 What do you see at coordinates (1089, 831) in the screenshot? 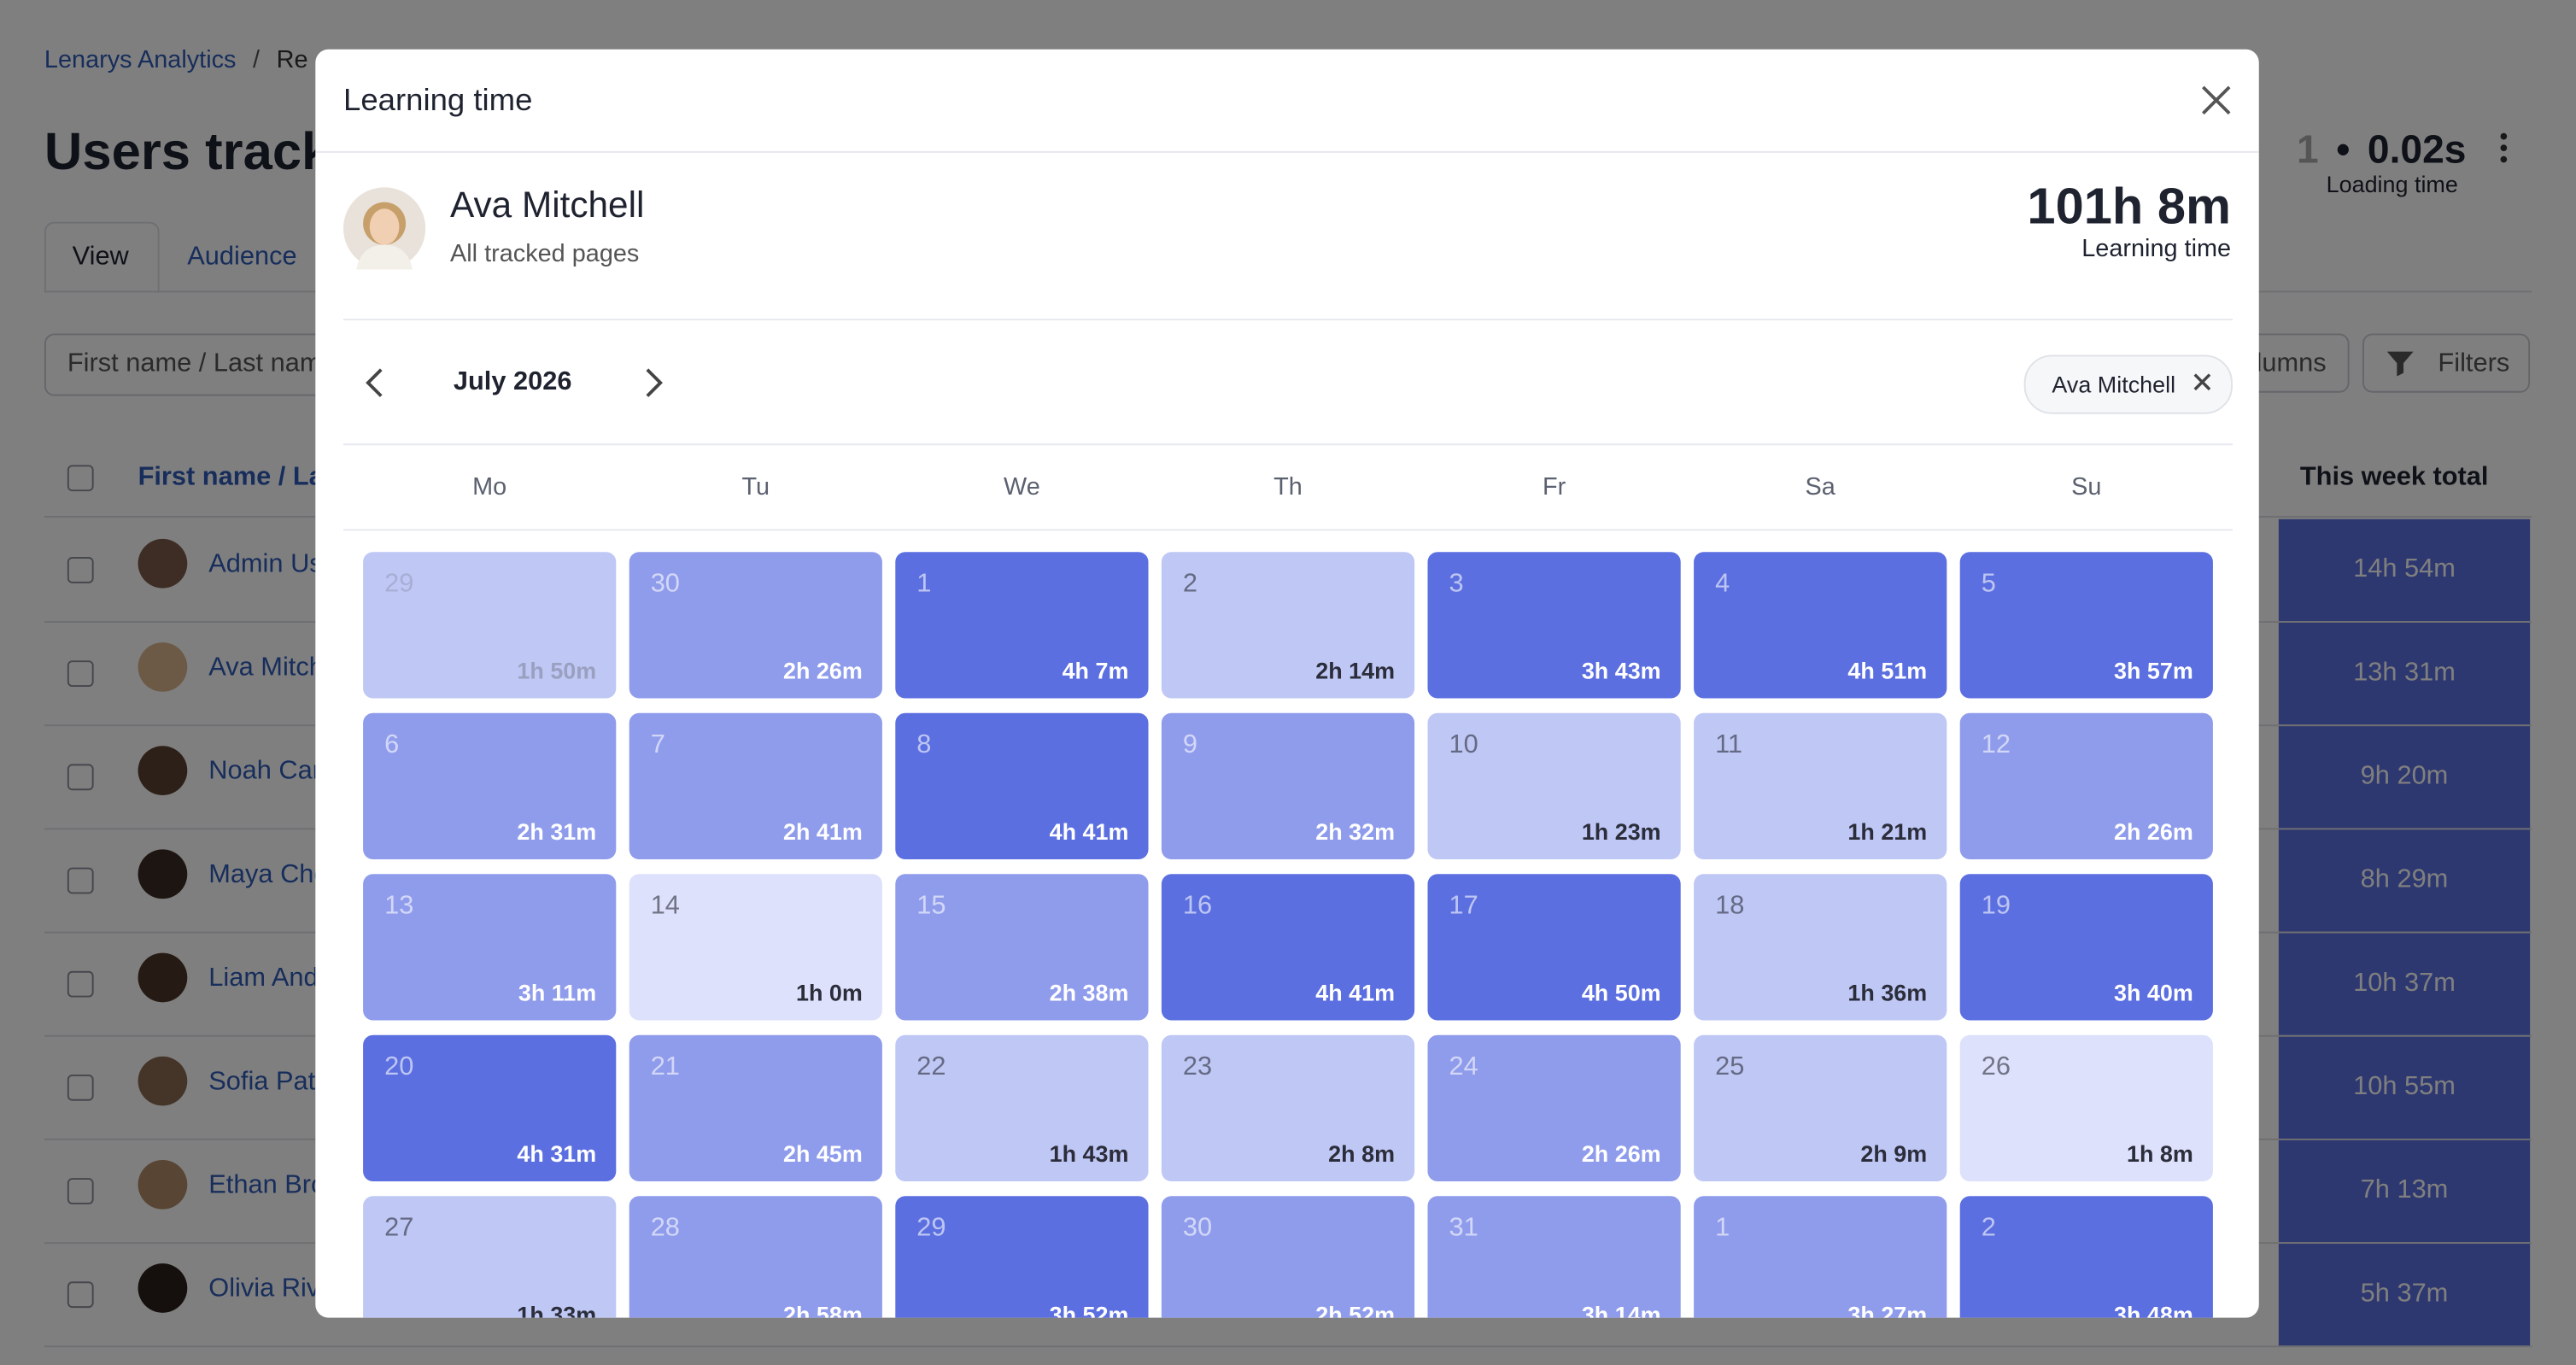
I see `day-time: 4h 41m` at bounding box center [1089, 831].